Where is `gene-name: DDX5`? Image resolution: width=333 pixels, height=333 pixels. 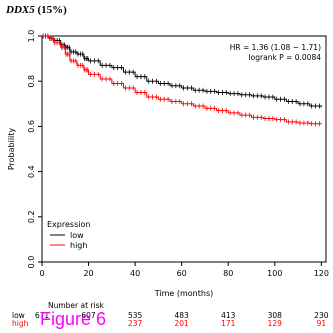
gene-name: DDX5 is located at coordinates (20, 10).